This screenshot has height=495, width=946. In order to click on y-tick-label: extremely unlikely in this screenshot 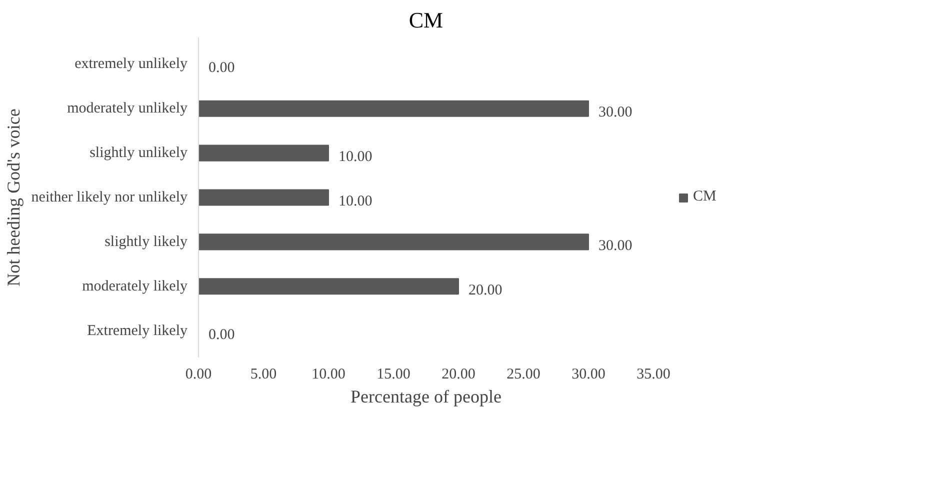, I will do `click(131, 64)`.